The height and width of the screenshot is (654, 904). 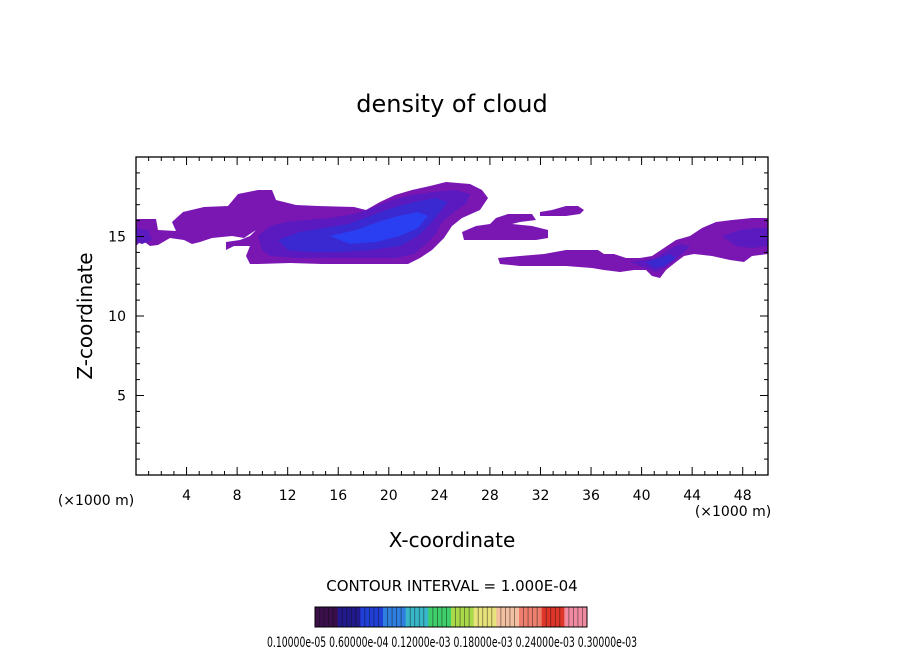 What do you see at coordinates (692, 496) in the screenshot?
I see `x-tick-label: 44` at bounding box center [692, 496].